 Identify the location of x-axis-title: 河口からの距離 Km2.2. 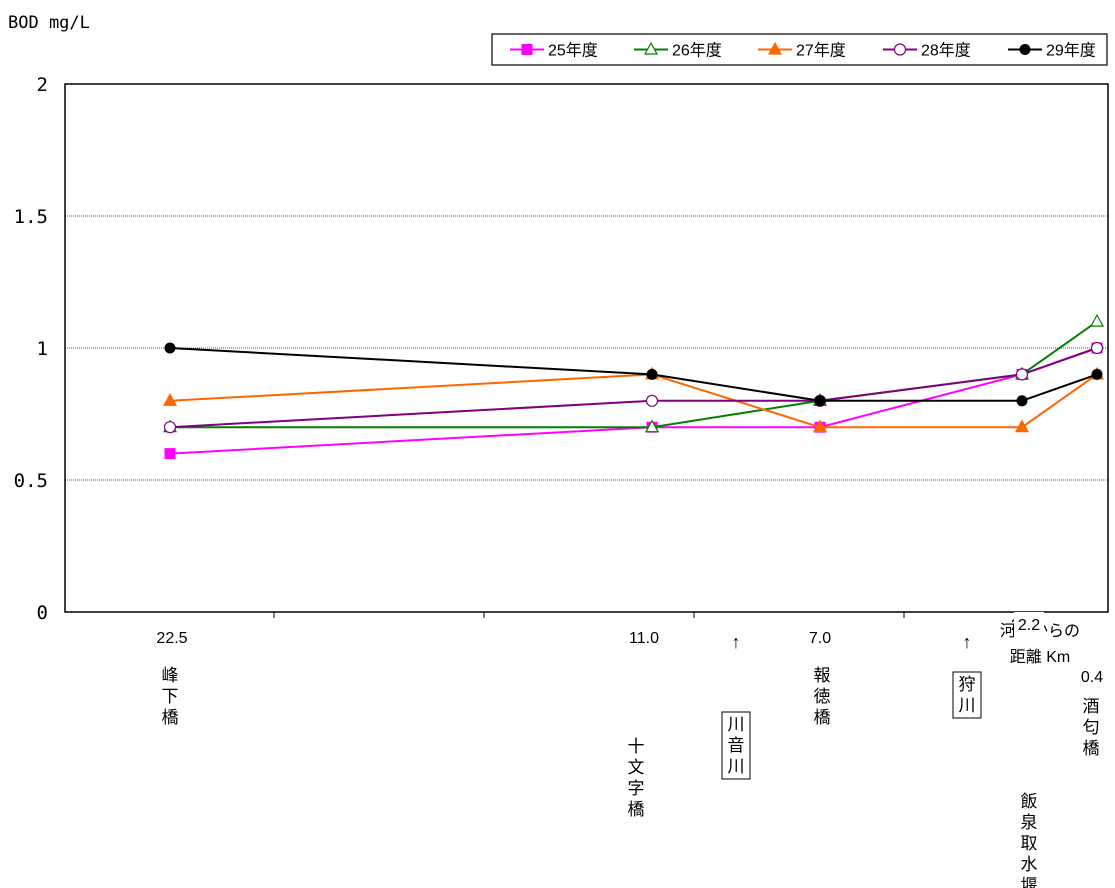
(1040, 639).